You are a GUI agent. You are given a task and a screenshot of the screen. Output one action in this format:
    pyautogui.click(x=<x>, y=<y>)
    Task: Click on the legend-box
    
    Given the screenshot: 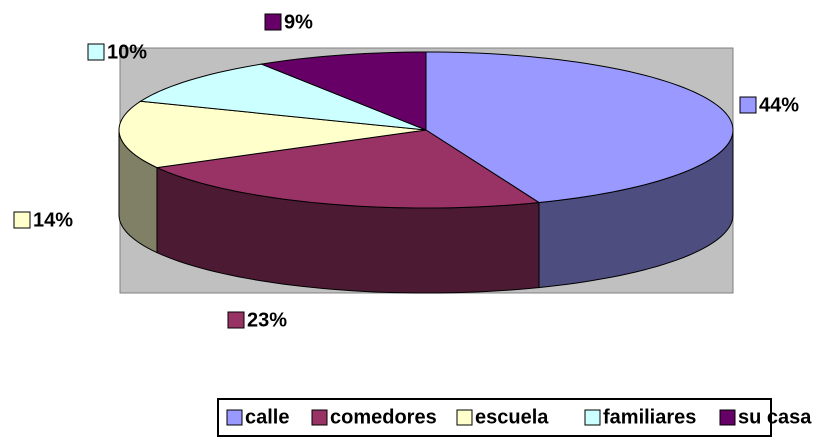 What is the action you would take?
    pyautogui.click(x=494, y=417)
    